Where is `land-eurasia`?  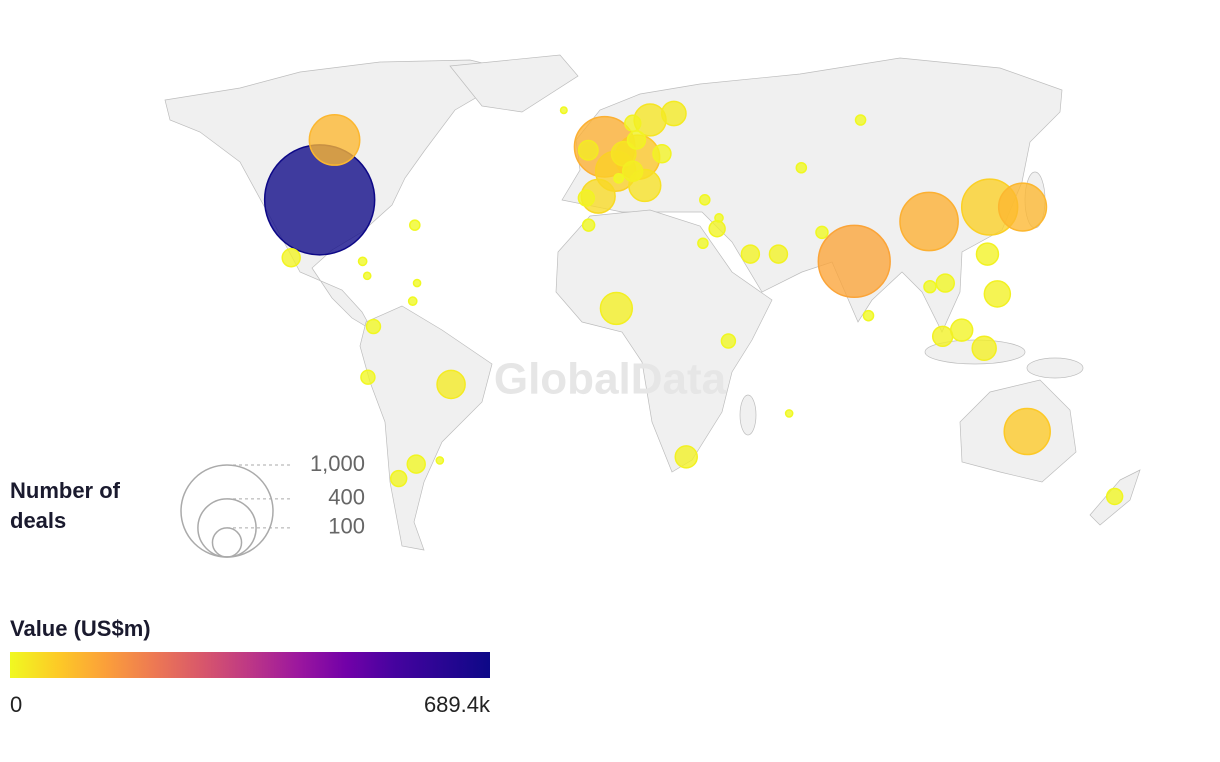
land-eurasia is located at coordinates (812, 195).